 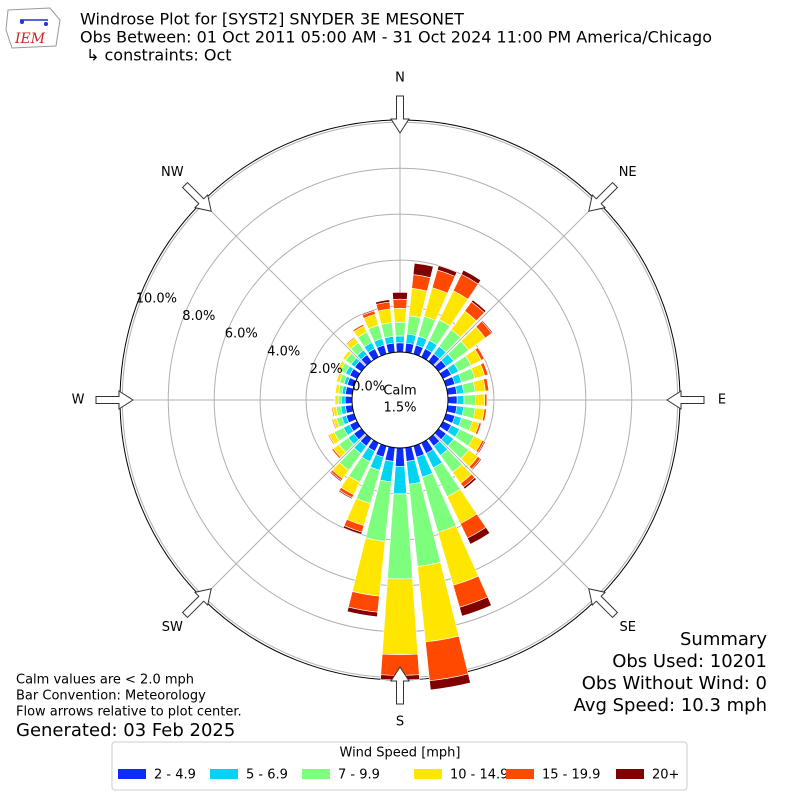 I want to click on logo-dot, so click(x=22, y=22).